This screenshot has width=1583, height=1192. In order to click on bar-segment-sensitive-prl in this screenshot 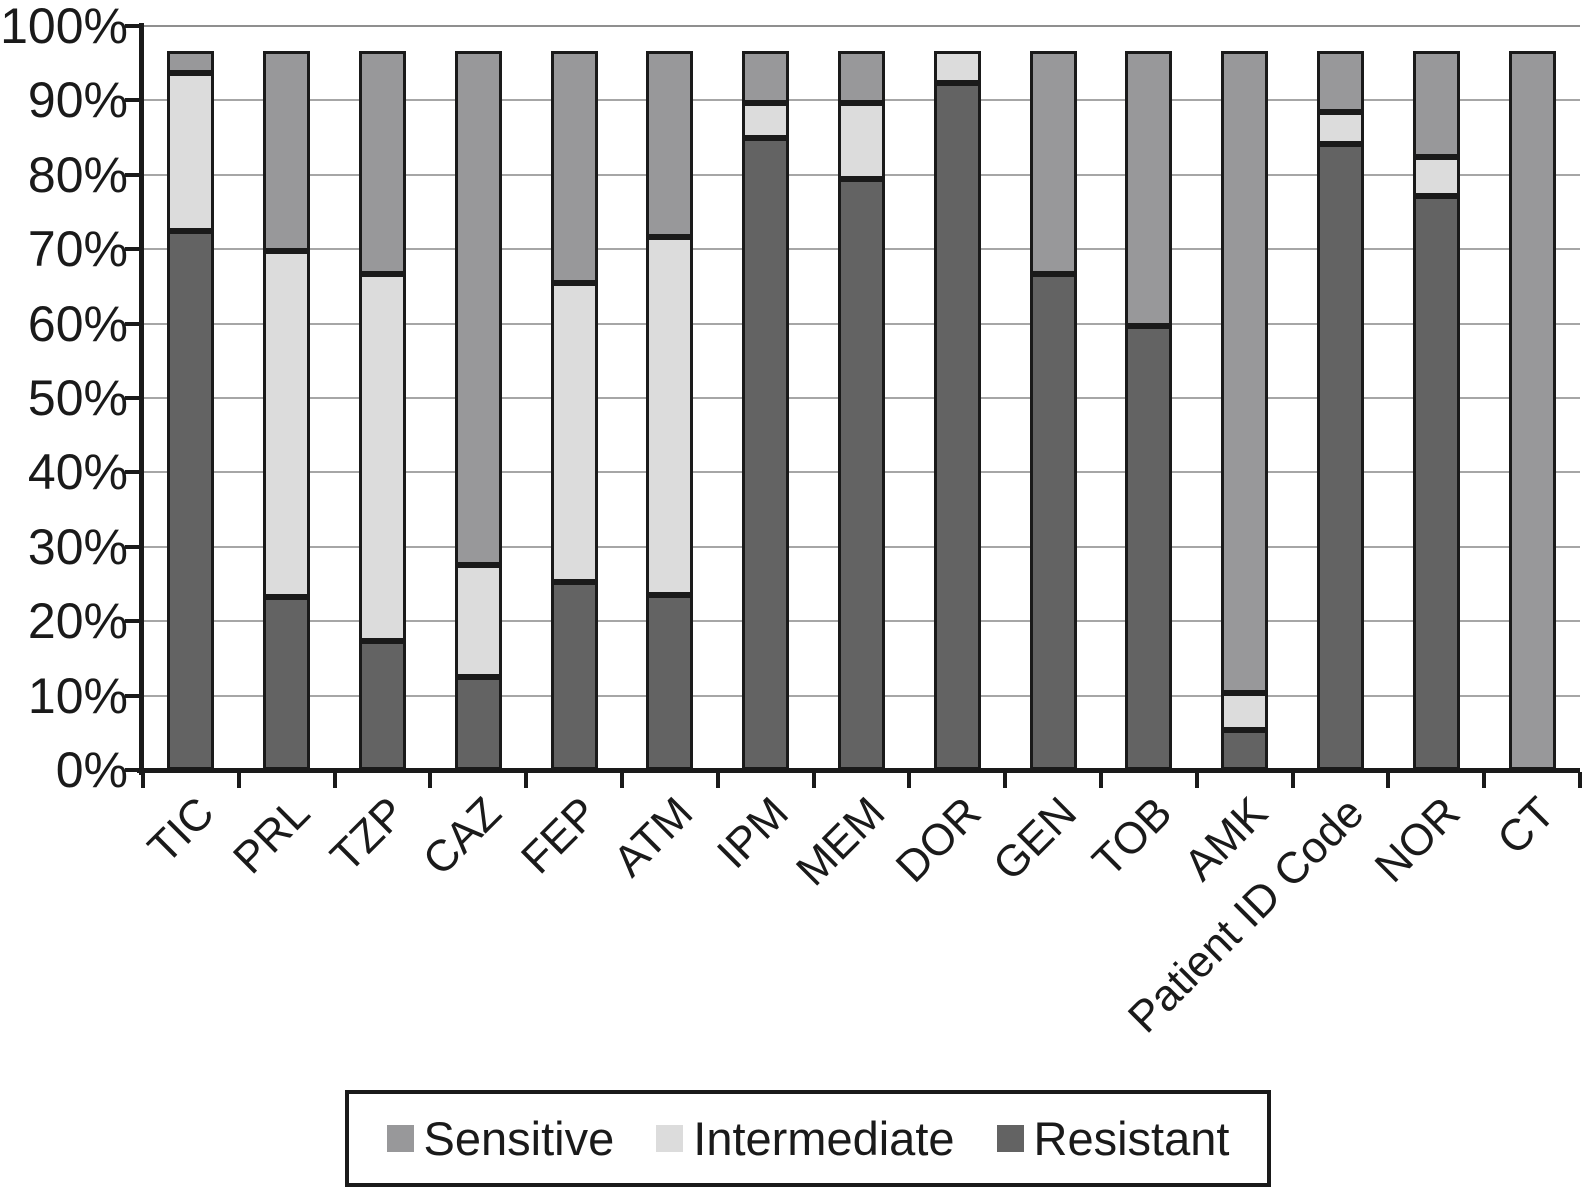, I will do `click(287, 150)`.